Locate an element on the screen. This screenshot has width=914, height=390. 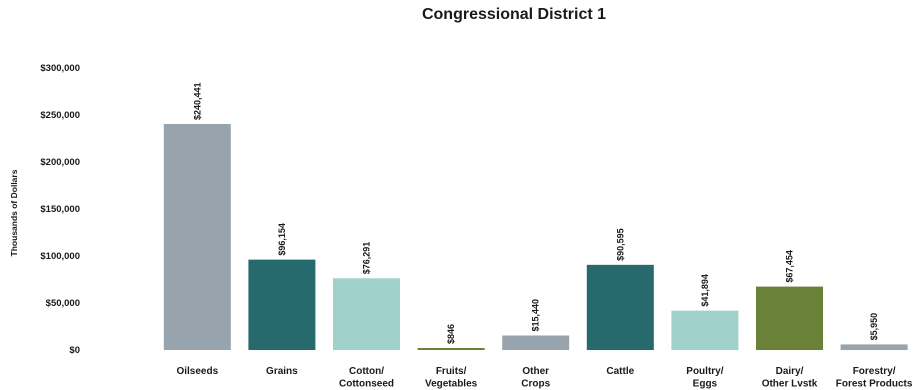
y-tick-label: $200,000 is located at coordinates (60, 162).